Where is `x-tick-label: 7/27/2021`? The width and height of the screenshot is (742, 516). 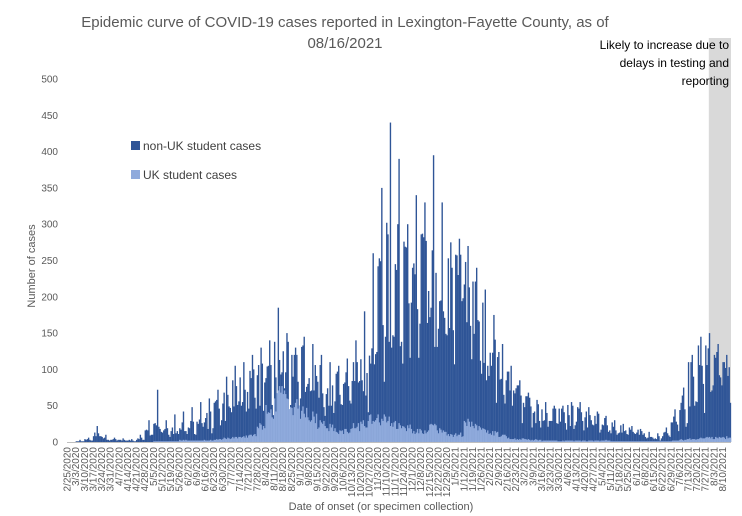
x-tick-label: 7/27/2021 is located at coordinates (706, 469).